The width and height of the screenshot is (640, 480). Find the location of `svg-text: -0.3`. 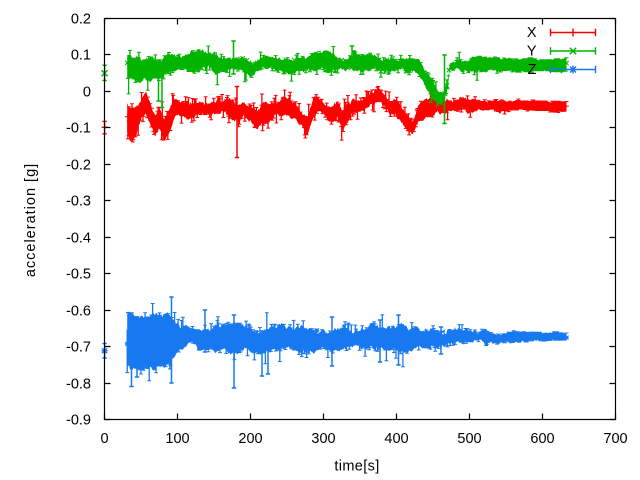

svg-text: -0.3 is located at coordinates (78, 202).